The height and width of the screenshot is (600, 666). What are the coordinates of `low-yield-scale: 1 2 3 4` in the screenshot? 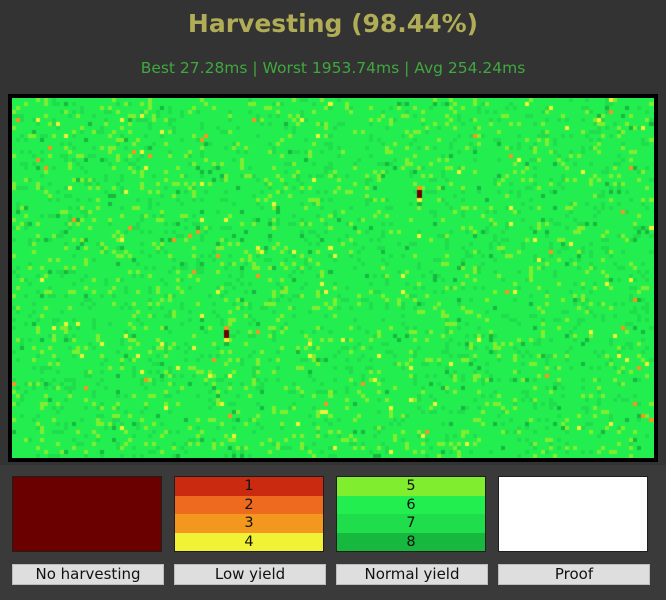 It's located at (249, 514).